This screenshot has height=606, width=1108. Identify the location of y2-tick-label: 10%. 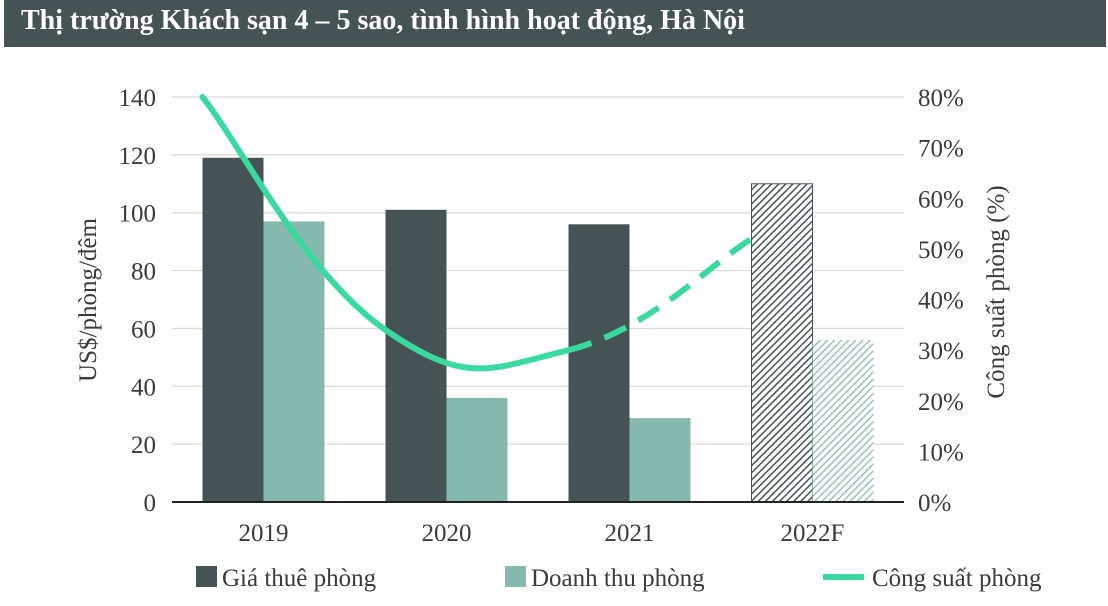
(941, 452).